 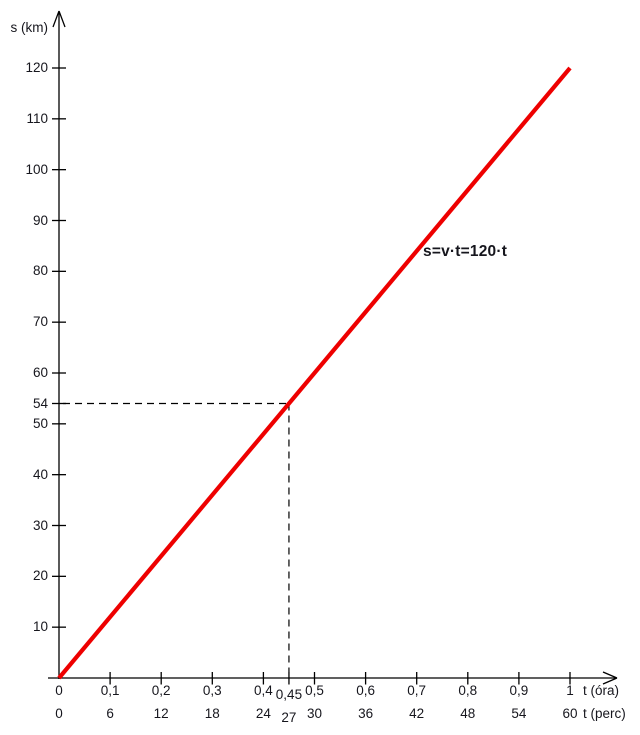 What do you see at coordinates (468, 713) in the screenshot?
I see `x-tick-label-minutes: 48` at bounding box center [468, 713].